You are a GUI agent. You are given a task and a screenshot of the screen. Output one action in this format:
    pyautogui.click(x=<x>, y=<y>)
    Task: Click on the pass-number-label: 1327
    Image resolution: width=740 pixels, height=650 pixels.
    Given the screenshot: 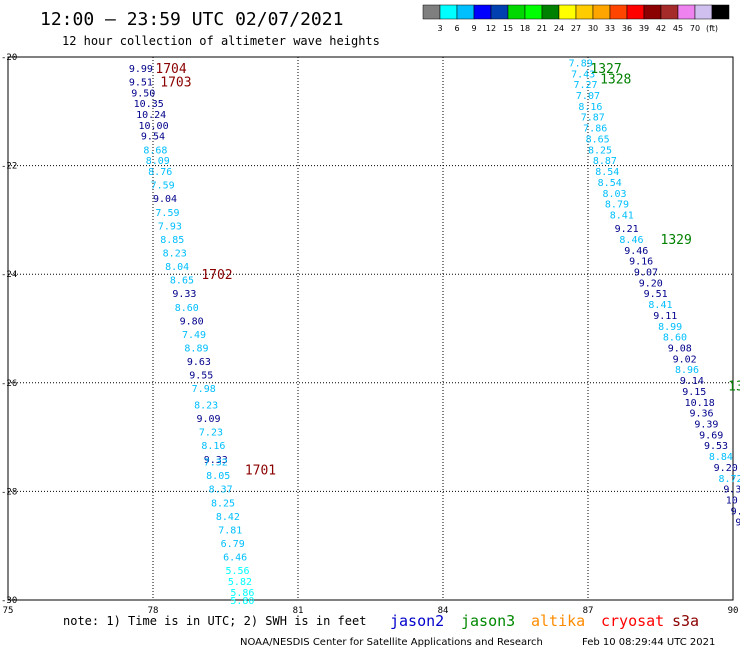 What is the action you would take?
    pyautogui.click(x=605, y=69)
    